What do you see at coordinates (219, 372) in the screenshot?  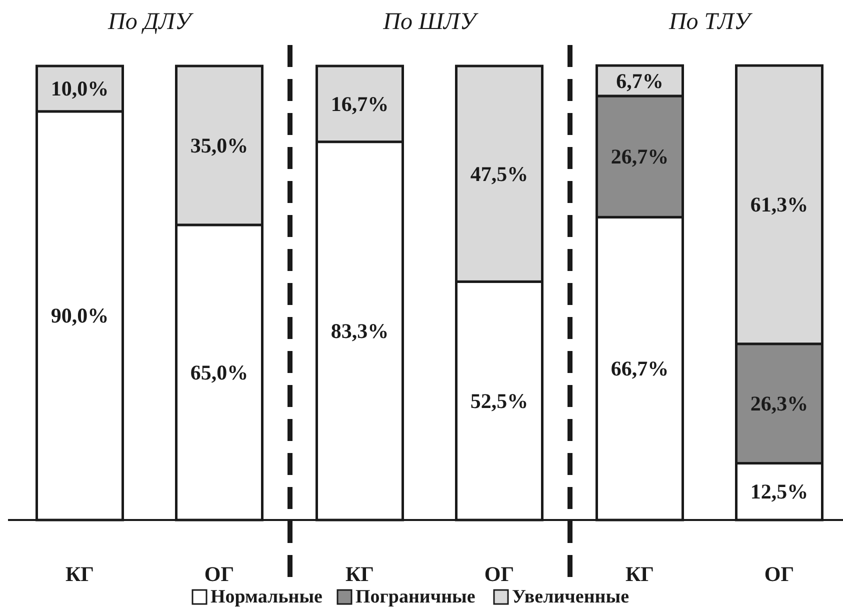 I see `data-label: 65,0%` at bounding box center [219, 372].